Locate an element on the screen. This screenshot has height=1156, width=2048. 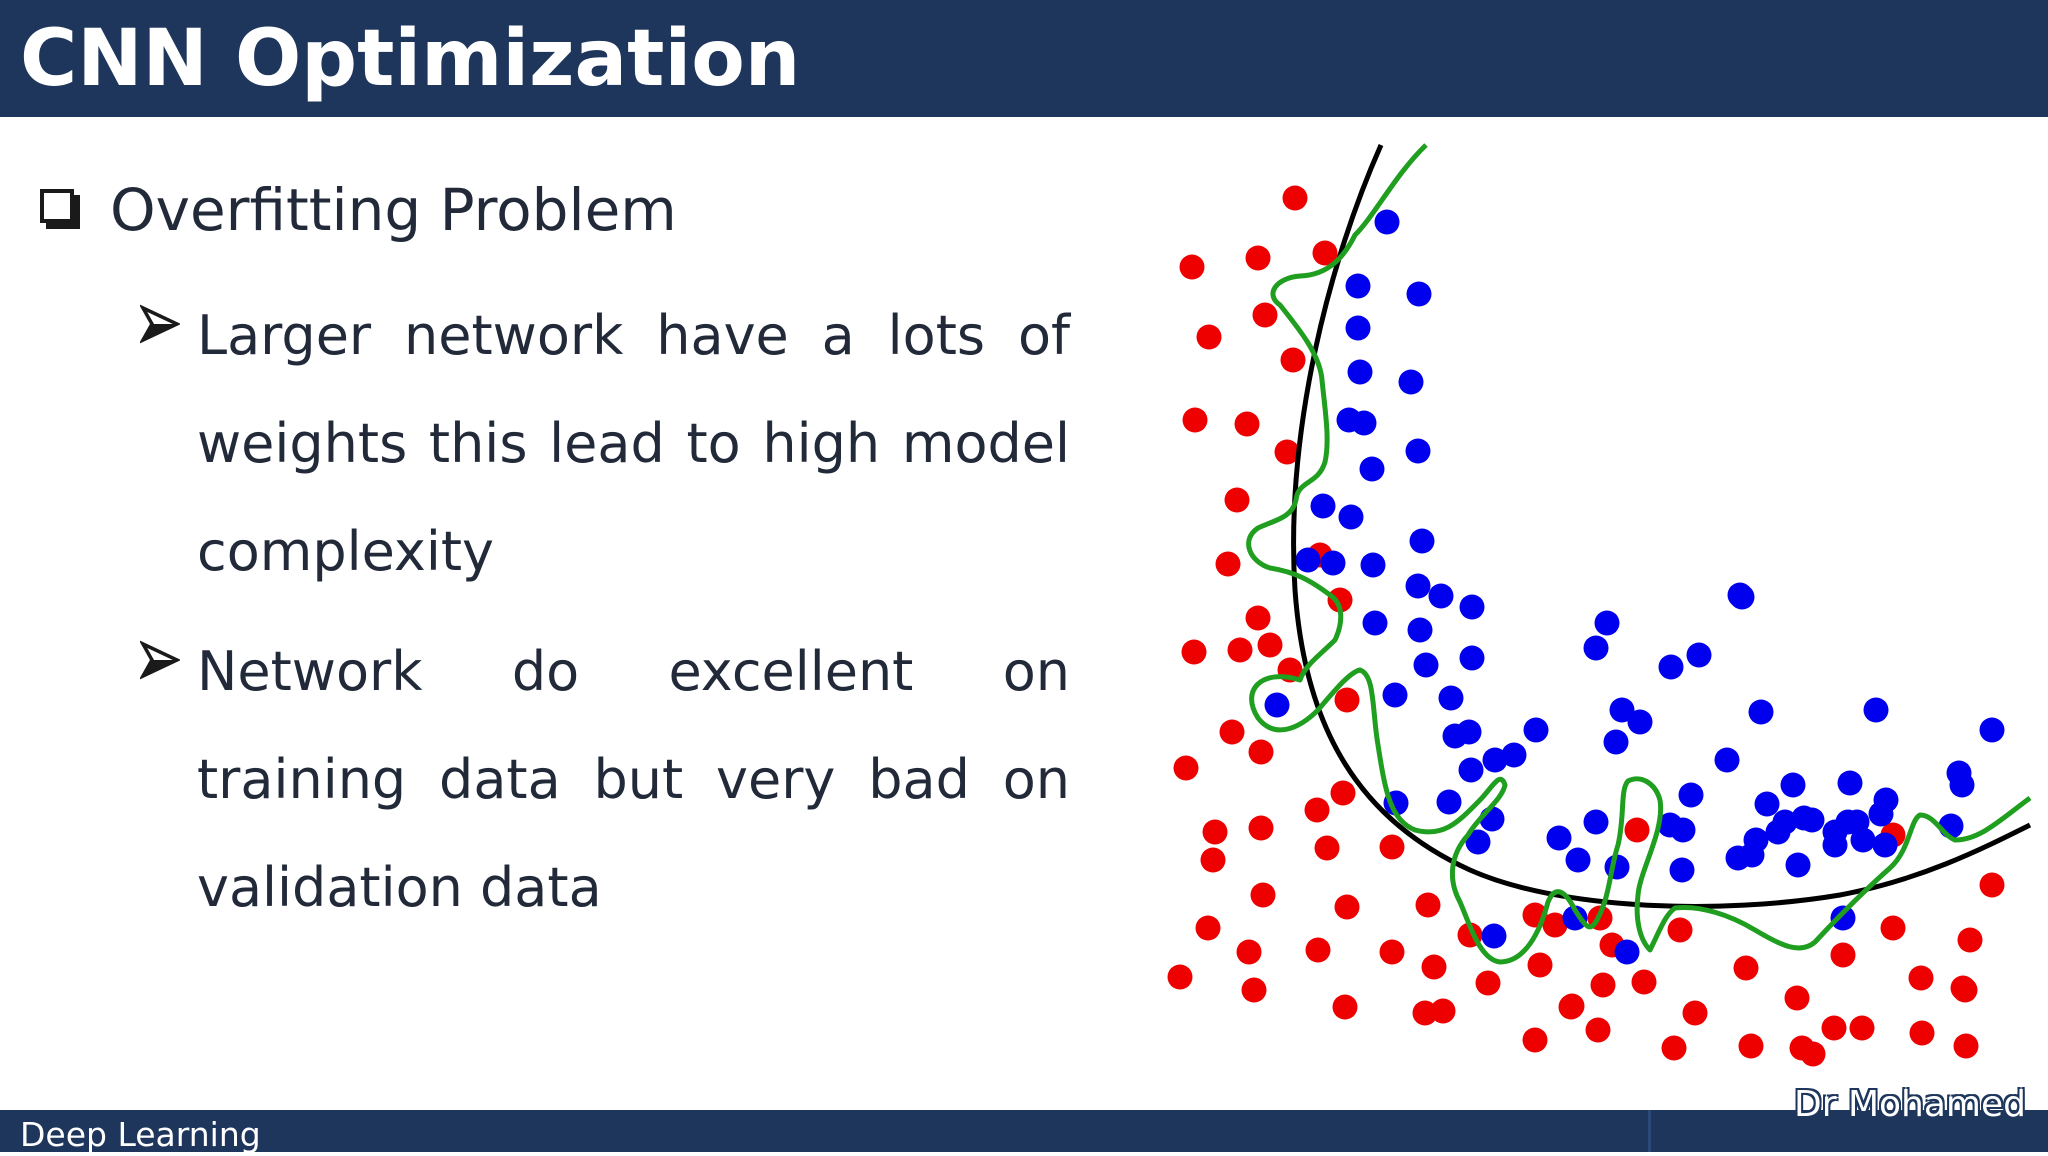
footer-bar: Deep Learning is located at coordinates (1024, 1132).